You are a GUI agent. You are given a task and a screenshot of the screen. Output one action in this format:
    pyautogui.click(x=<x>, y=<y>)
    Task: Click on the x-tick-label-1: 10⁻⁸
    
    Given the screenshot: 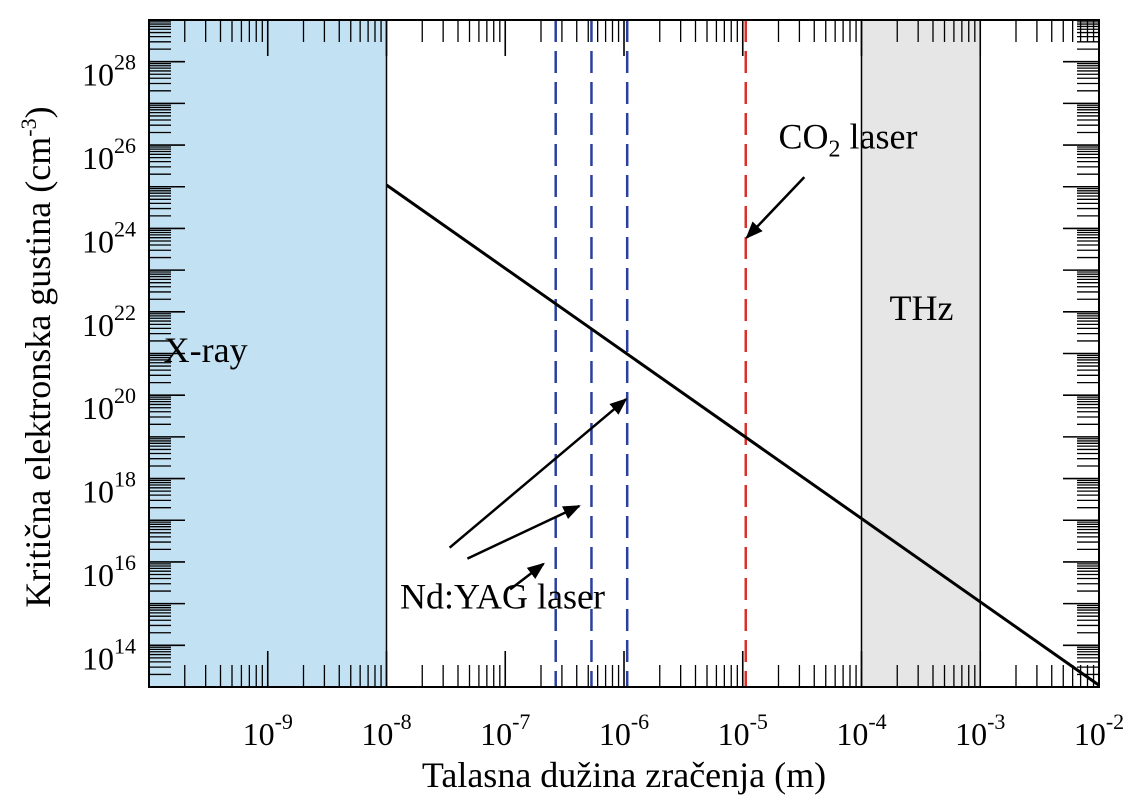 What is the action you would take?
    pyautogui.click(x=386, y=730)
    